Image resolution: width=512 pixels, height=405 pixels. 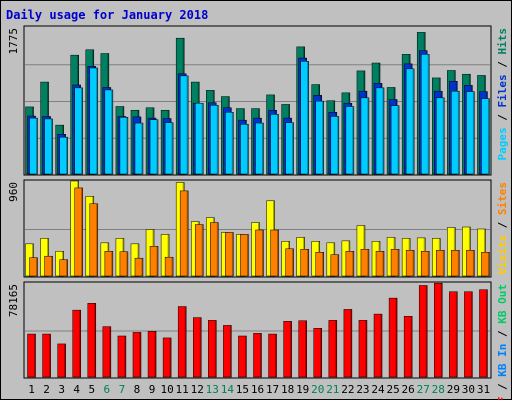 What do you see at coordinates (468, 389) in the screenshot?
I see `x-tick-label: 30` at bounding box center [468, 389].